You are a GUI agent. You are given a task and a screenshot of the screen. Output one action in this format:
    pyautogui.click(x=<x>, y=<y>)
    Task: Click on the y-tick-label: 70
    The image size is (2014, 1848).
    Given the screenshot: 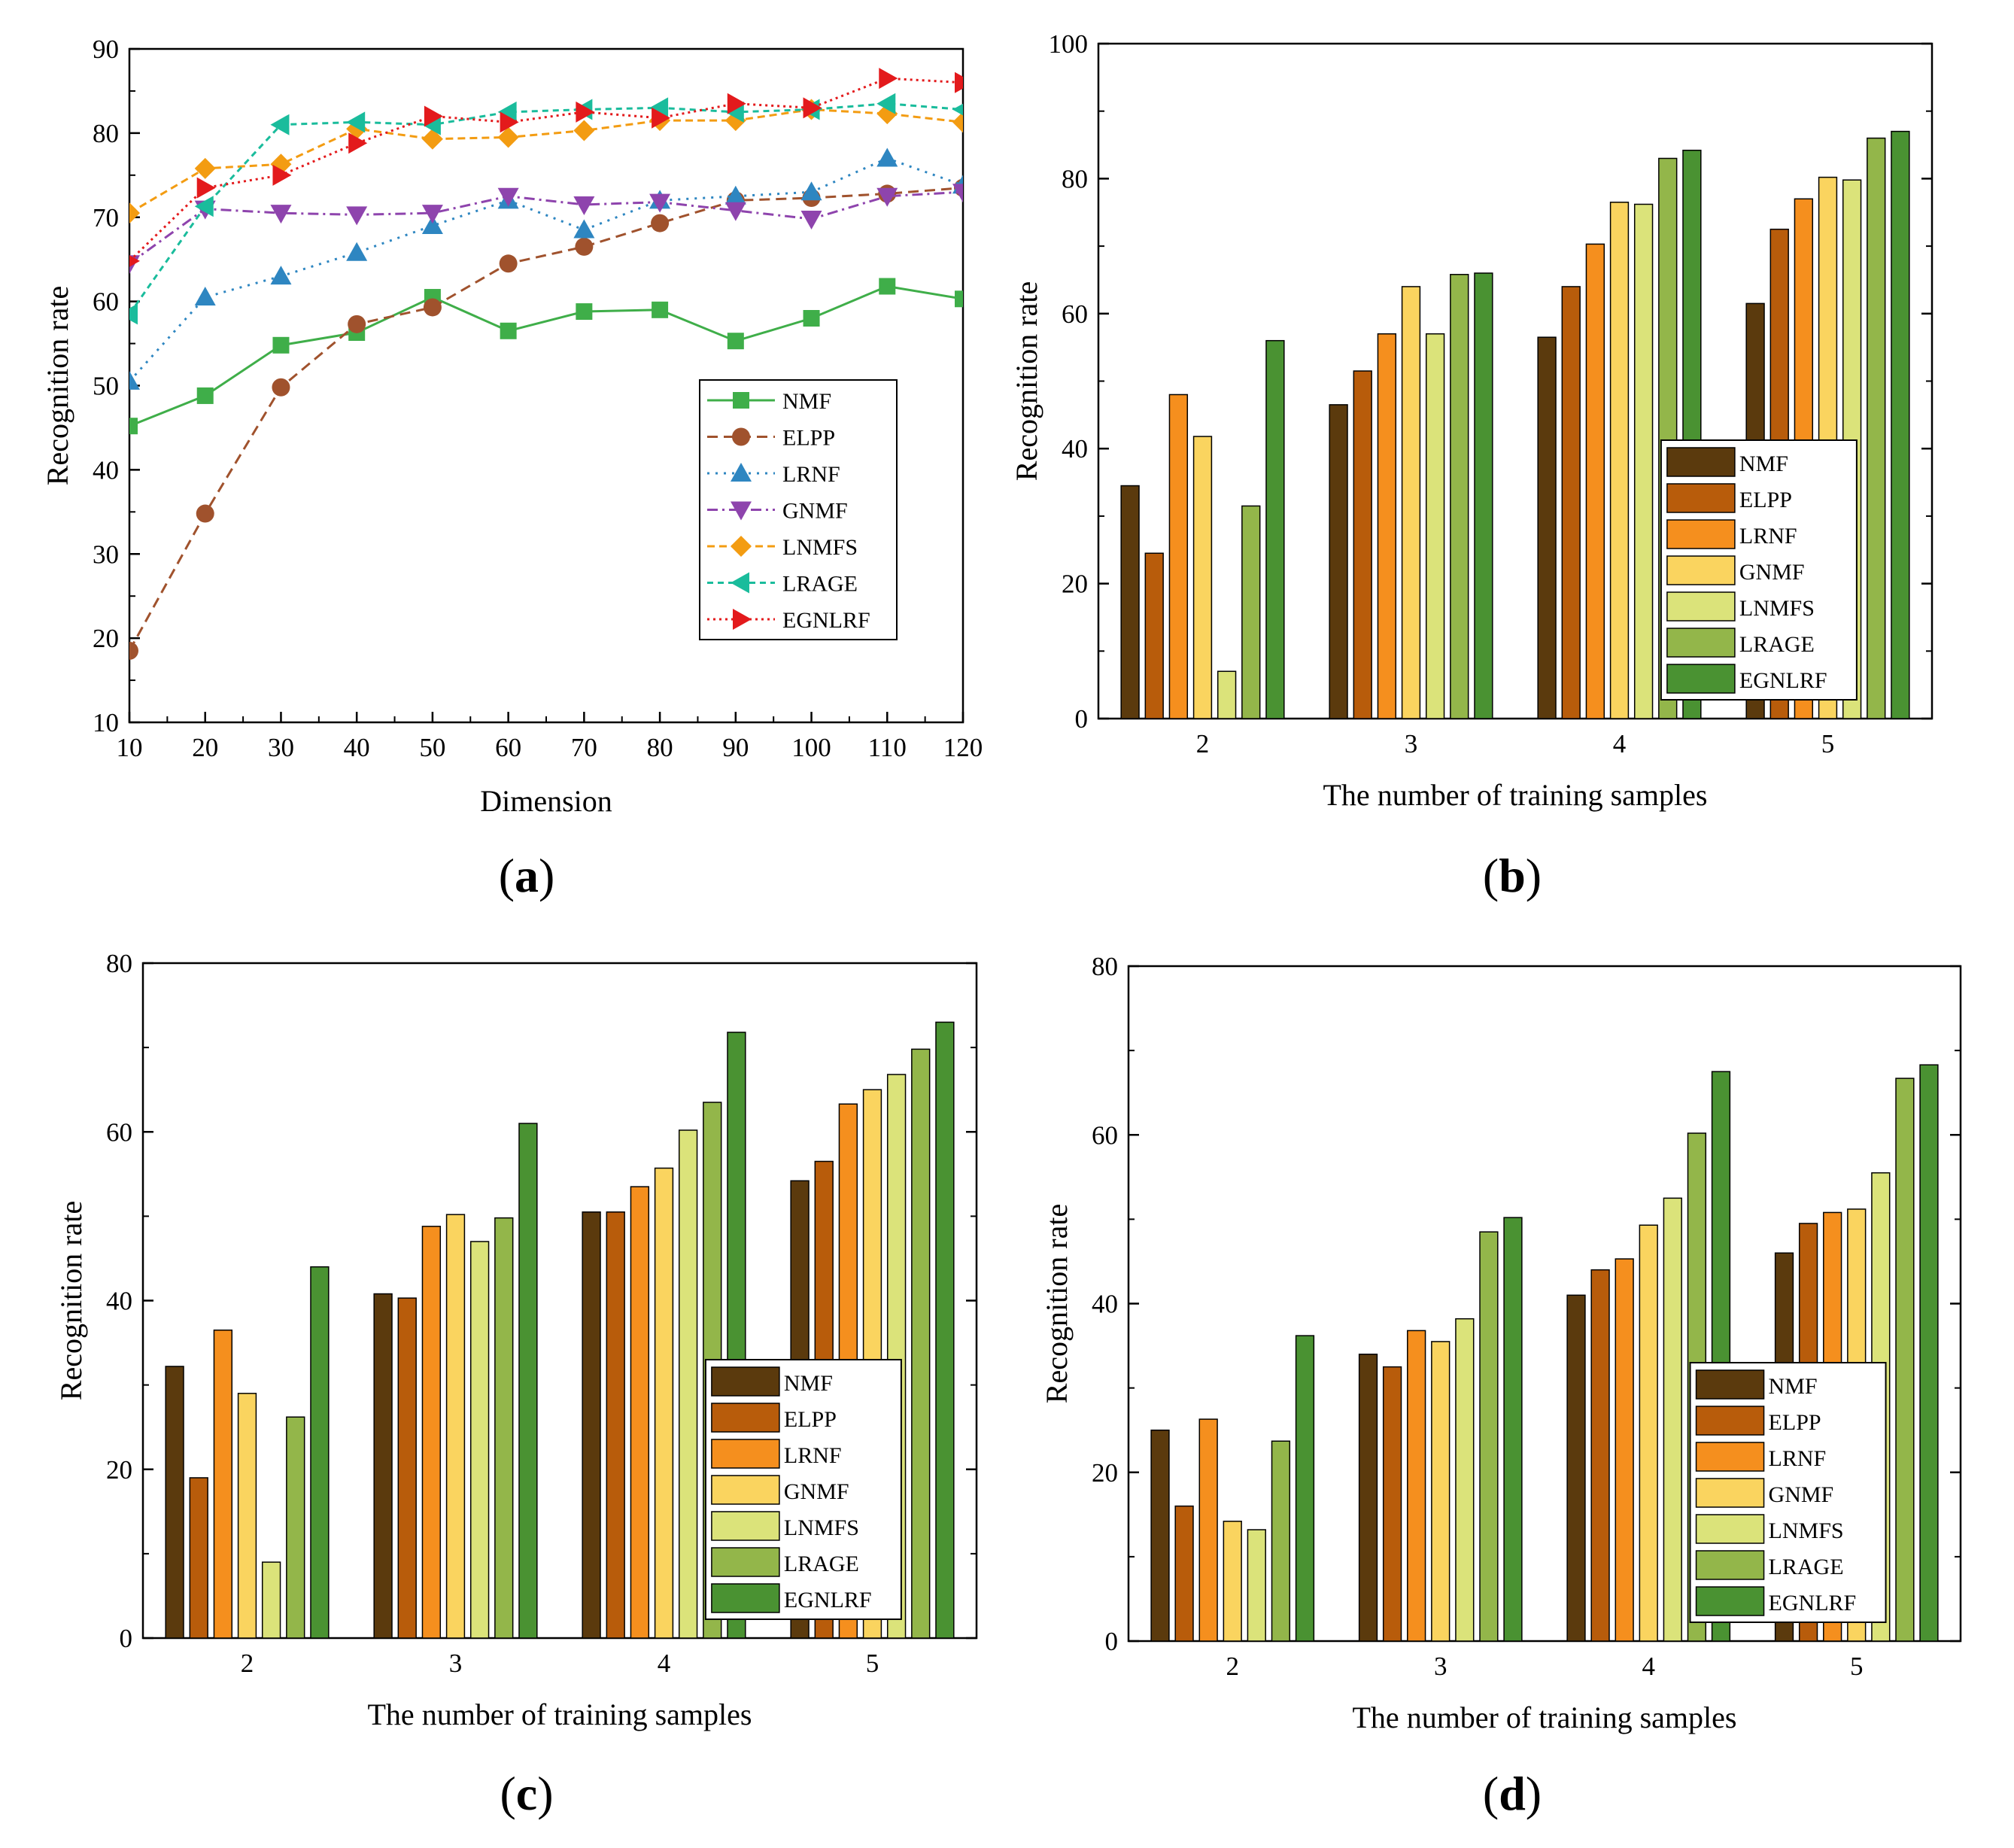 What is the action you would take?
    pyautogui.click(x=106, y=218)
    